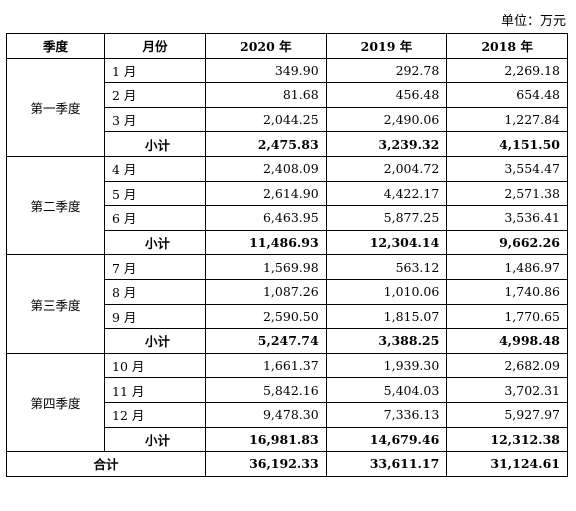 The width and height of the screenshot is (576, 511). I want to click on value-2019: 456.48, so click(386, 95).